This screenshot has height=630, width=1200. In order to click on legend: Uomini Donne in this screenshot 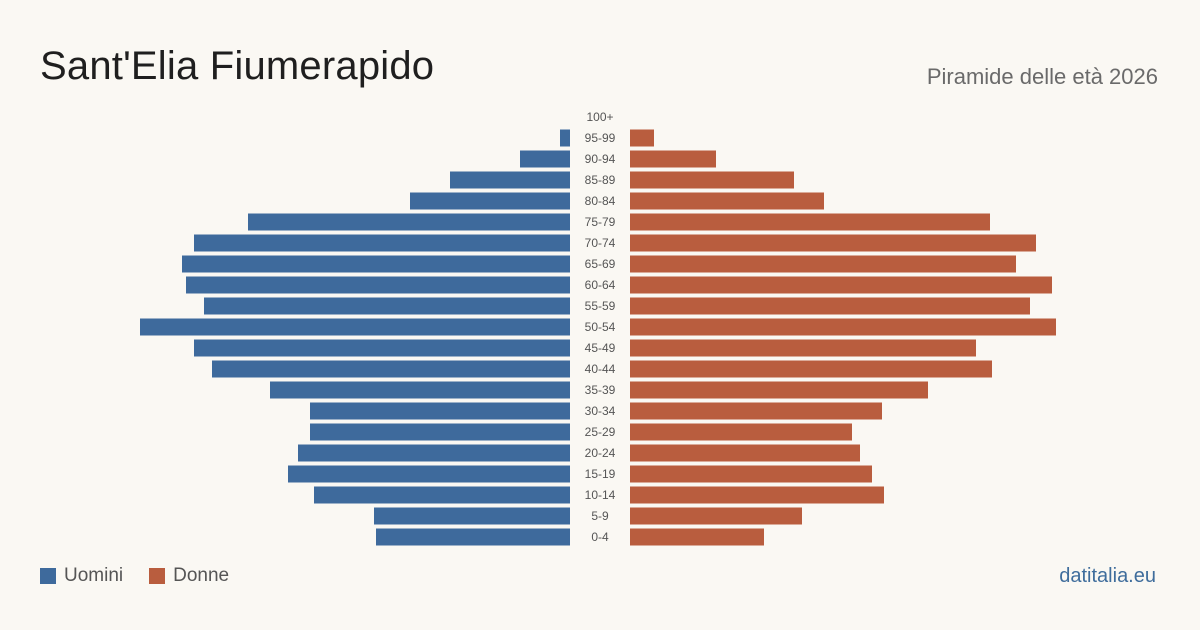, I will do `click(147, 576)`.